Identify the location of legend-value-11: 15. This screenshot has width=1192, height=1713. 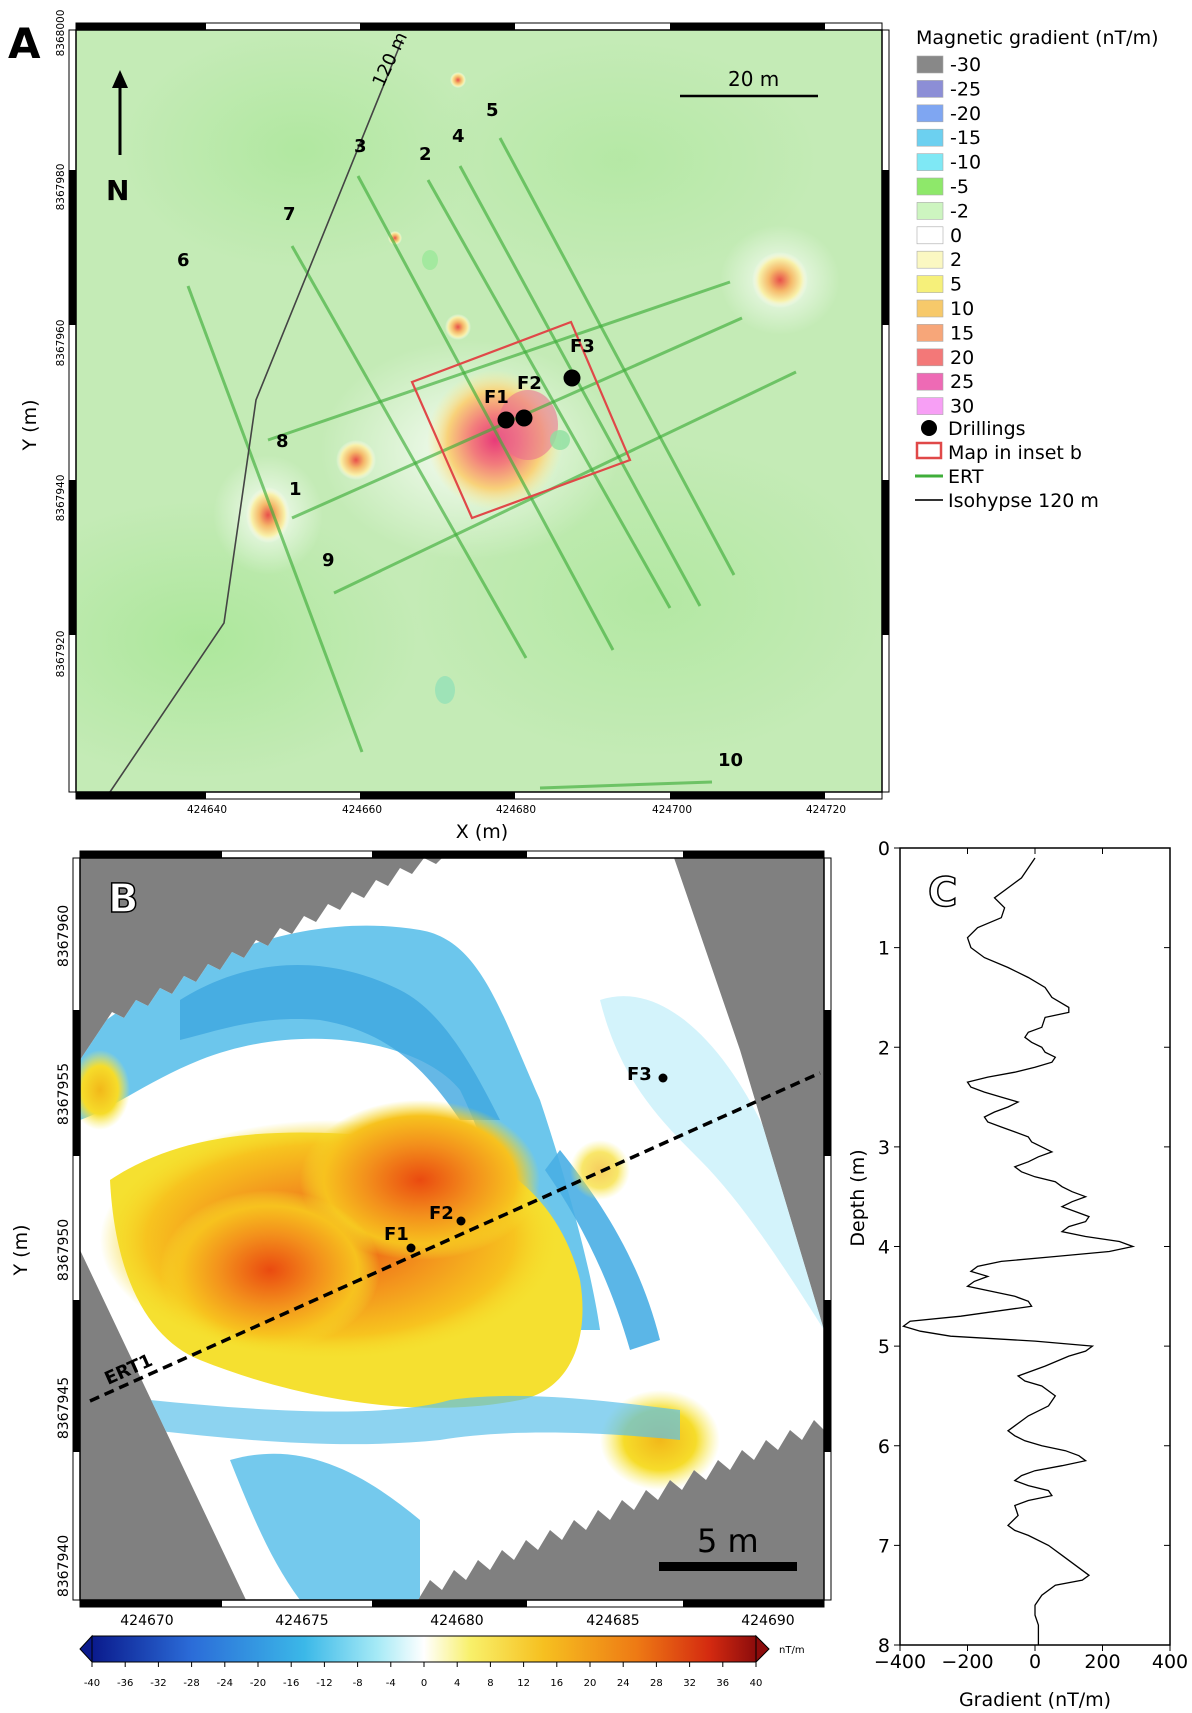
(962, 333).